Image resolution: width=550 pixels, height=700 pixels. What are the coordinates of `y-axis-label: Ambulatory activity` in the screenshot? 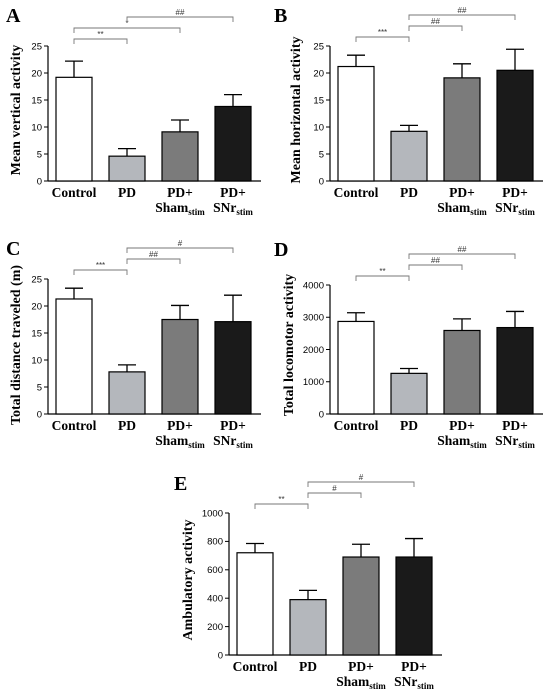 It's located at (188, 580).